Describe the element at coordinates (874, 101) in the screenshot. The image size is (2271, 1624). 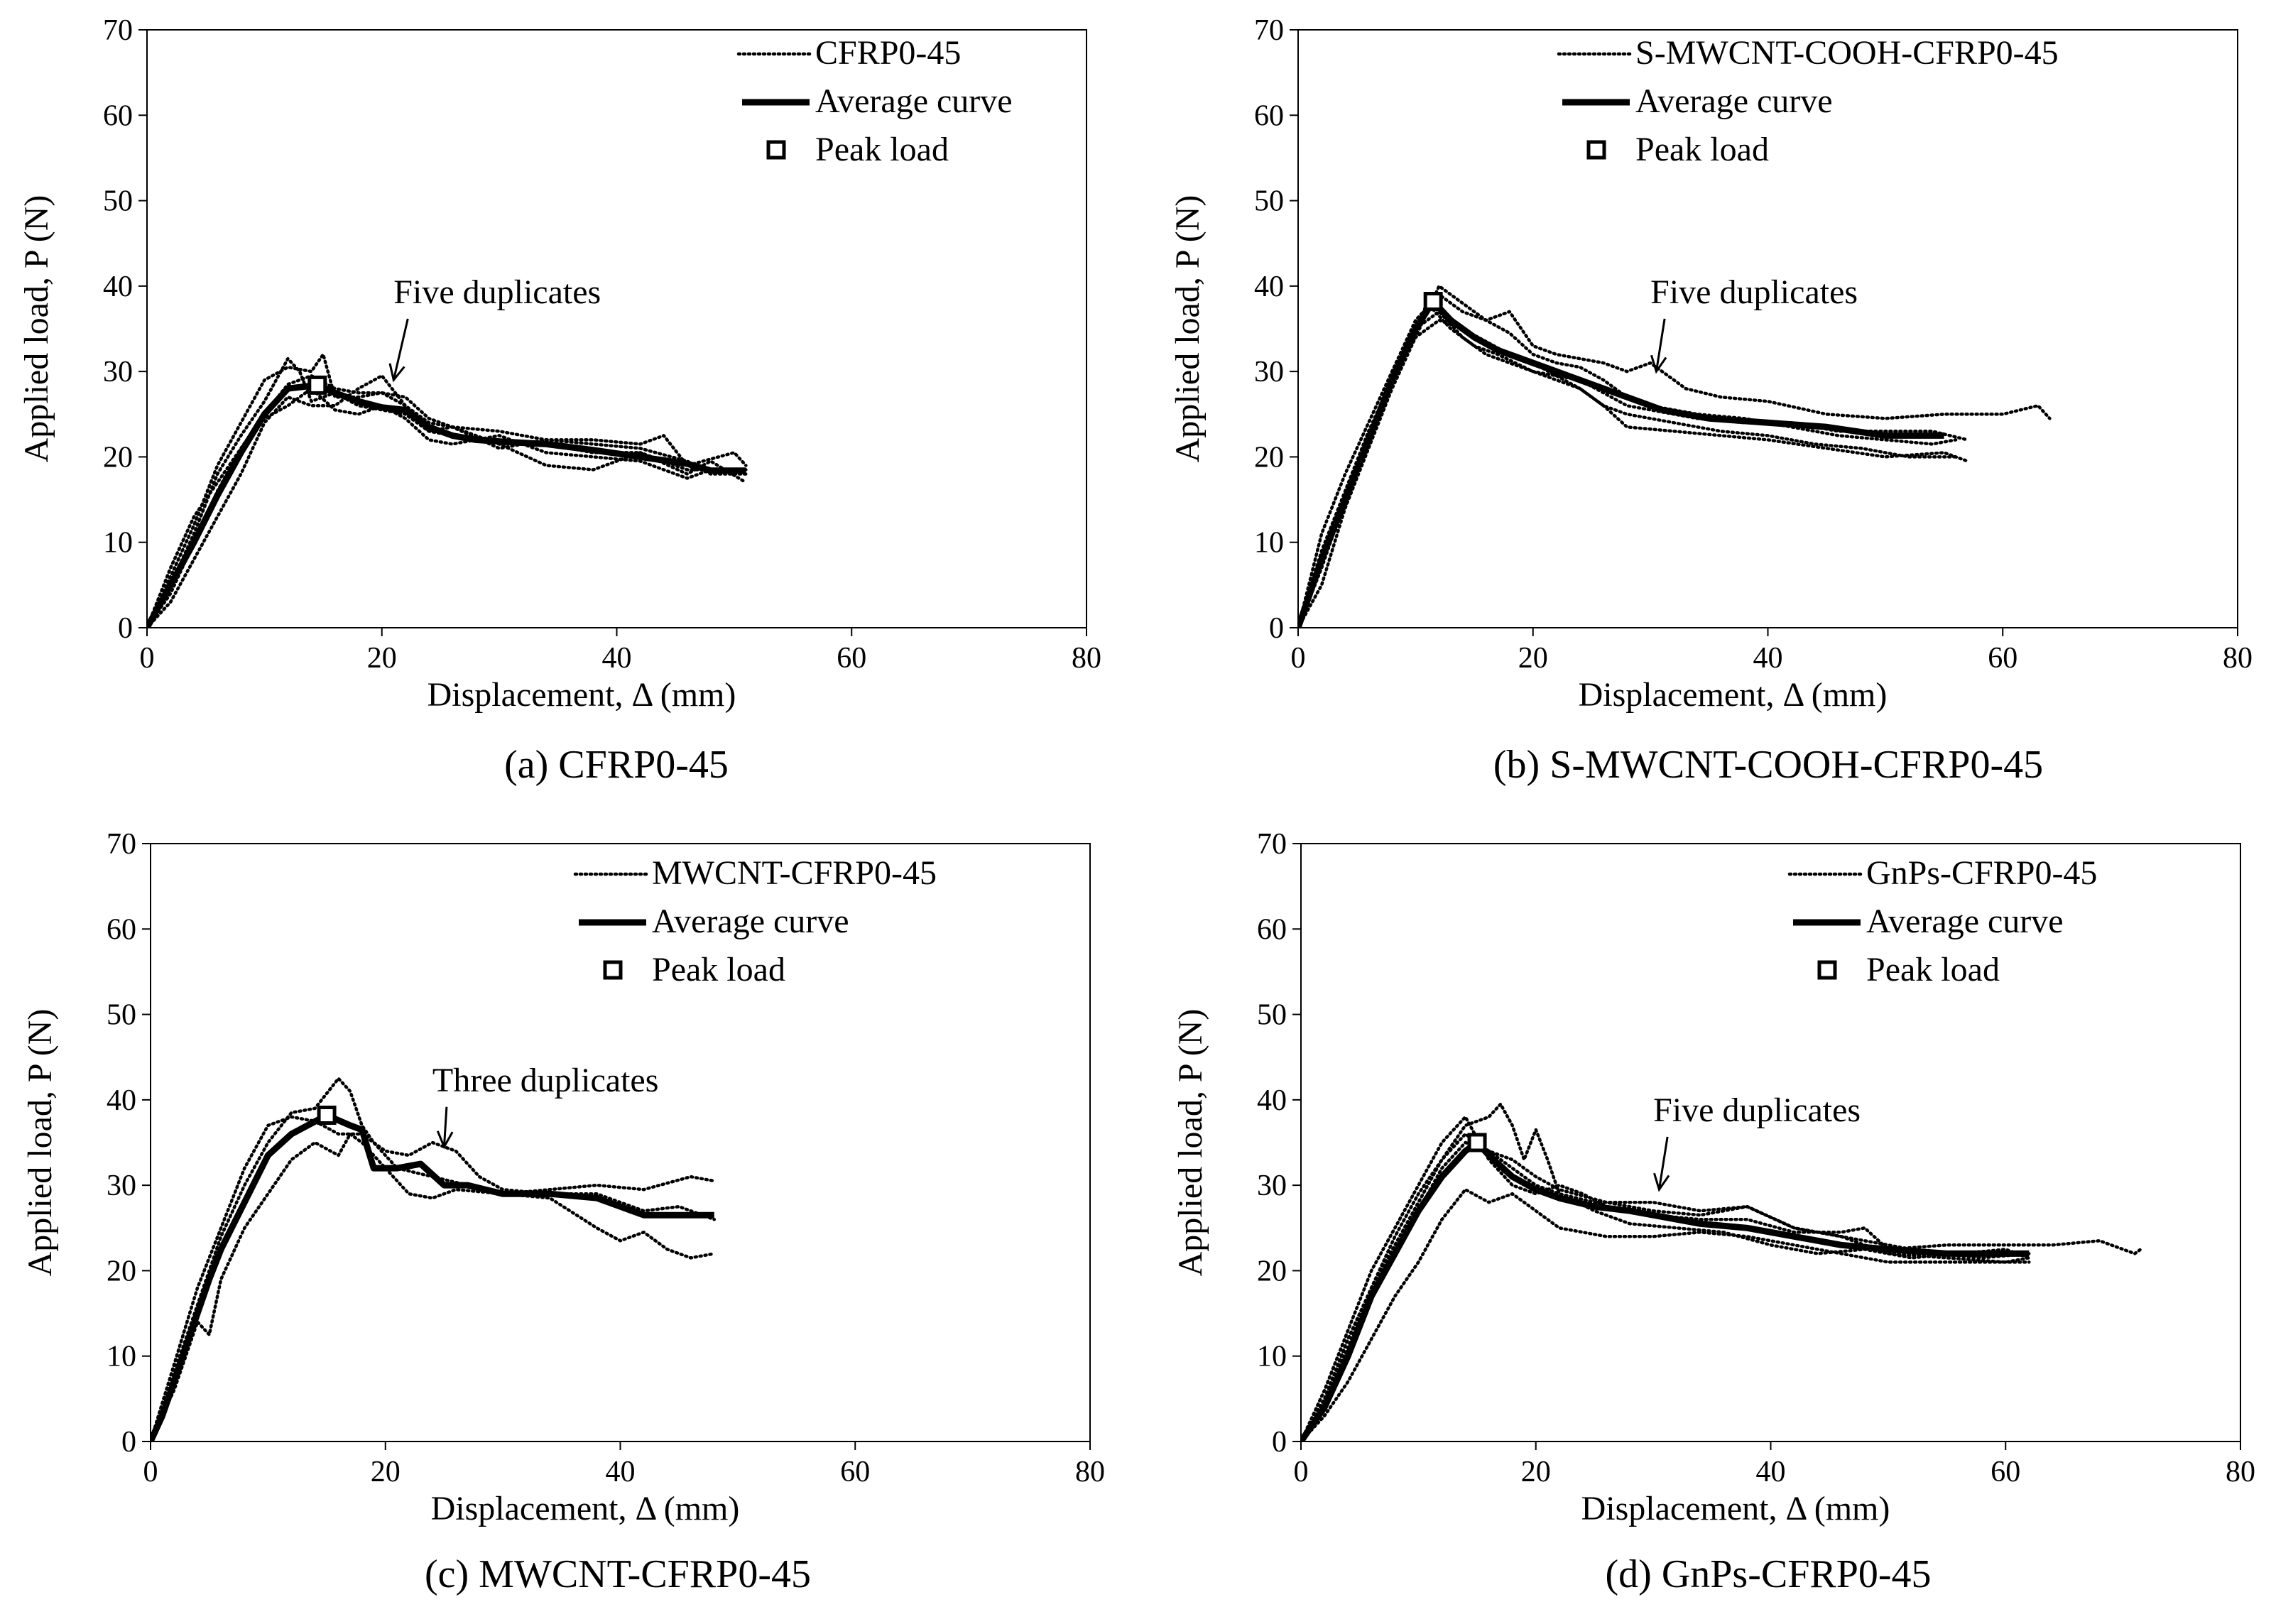
I see `legend: CFRP0-45 Average curve Peak load` at that location.